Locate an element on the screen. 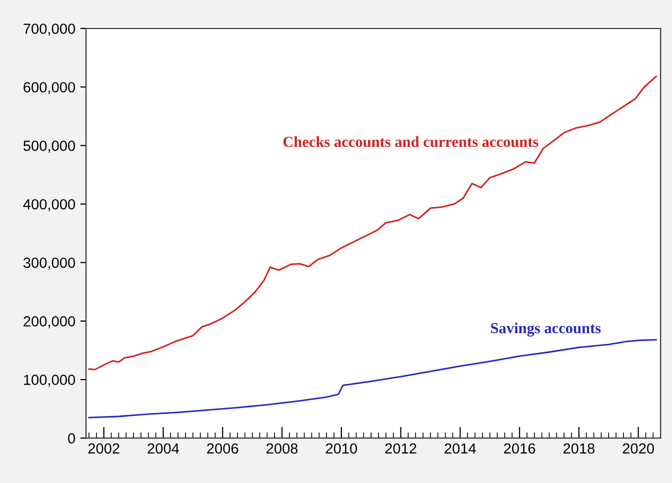  x-tick-label: 2006 is located at coordinates (222, 448).